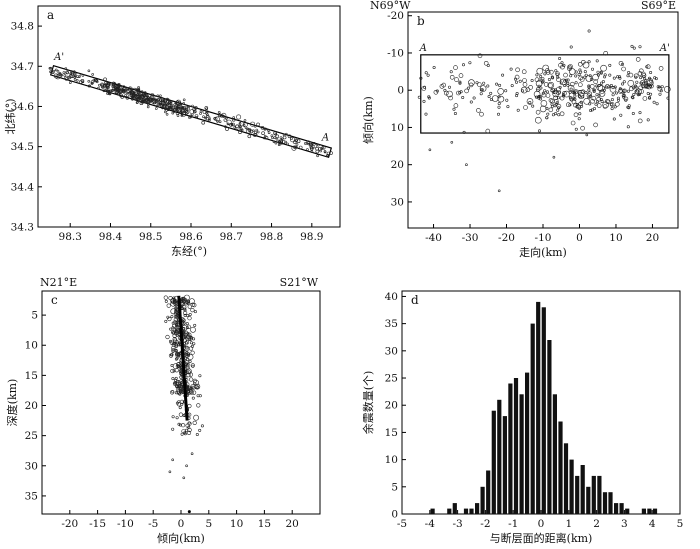 The height and width of the screenshot is (549, 700). I want to click on x-tick-label: 5, so click(680, 524).